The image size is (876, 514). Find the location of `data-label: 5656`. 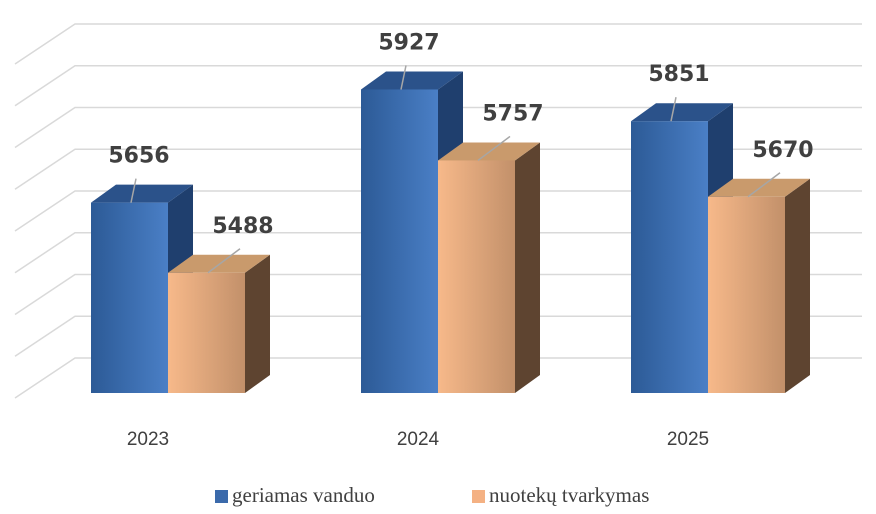

data-label: 5656 is located at coordinates (138, 156).